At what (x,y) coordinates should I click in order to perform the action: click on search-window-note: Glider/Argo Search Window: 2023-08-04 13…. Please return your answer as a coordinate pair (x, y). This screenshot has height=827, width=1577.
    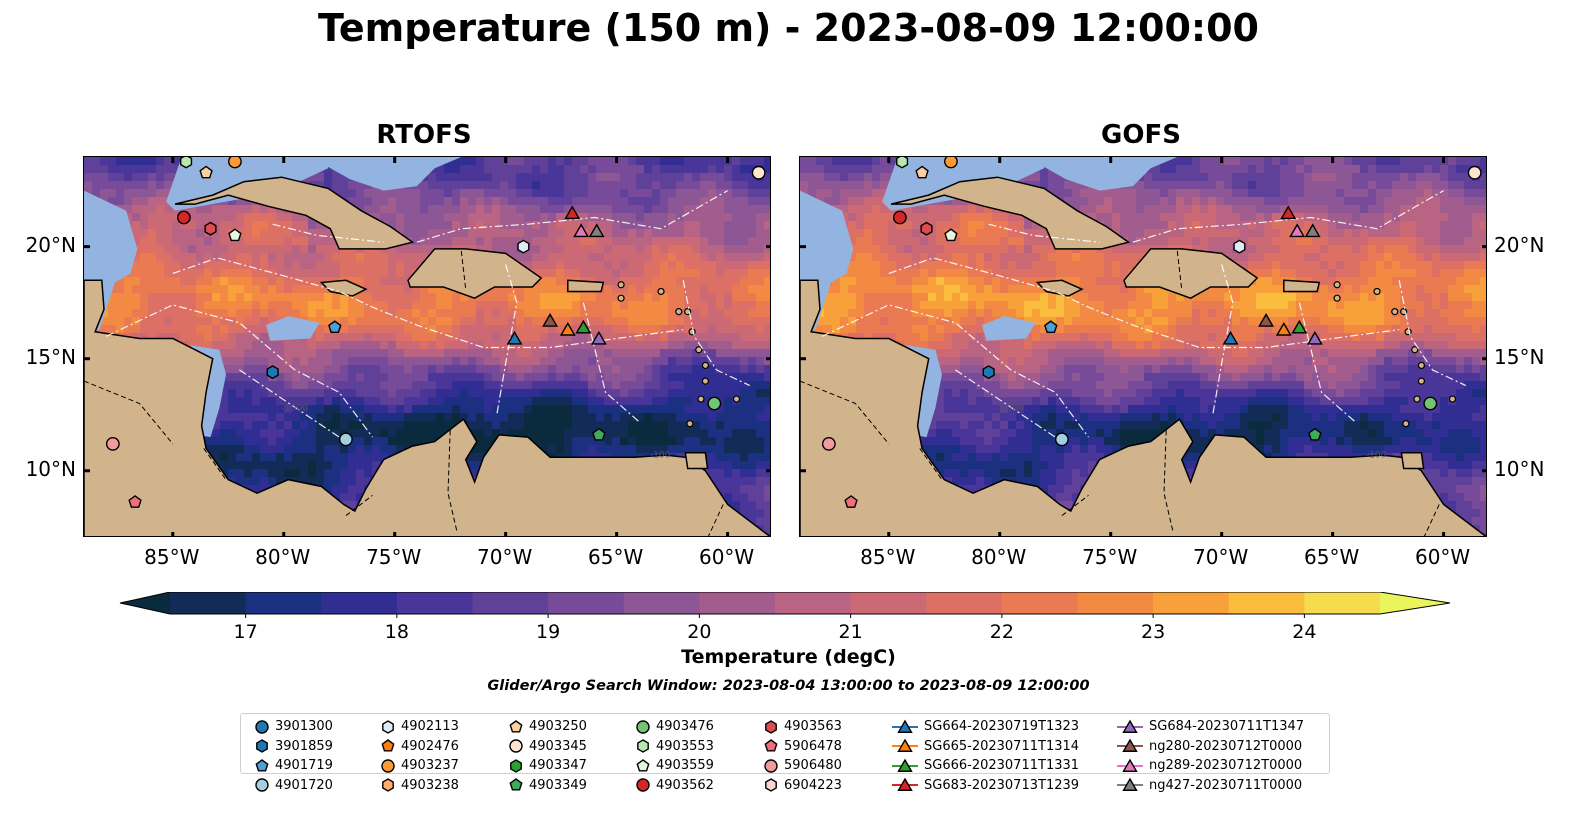
    Looking at the image, I should click on (788, 686).